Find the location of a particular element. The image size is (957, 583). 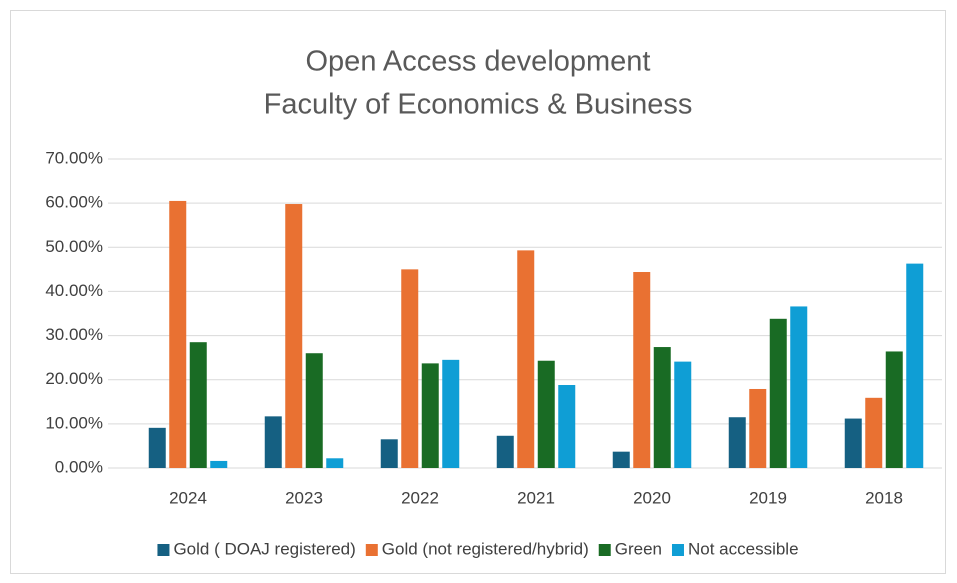

y-tick-label: 60.00% is located at coordinates (74, 202).